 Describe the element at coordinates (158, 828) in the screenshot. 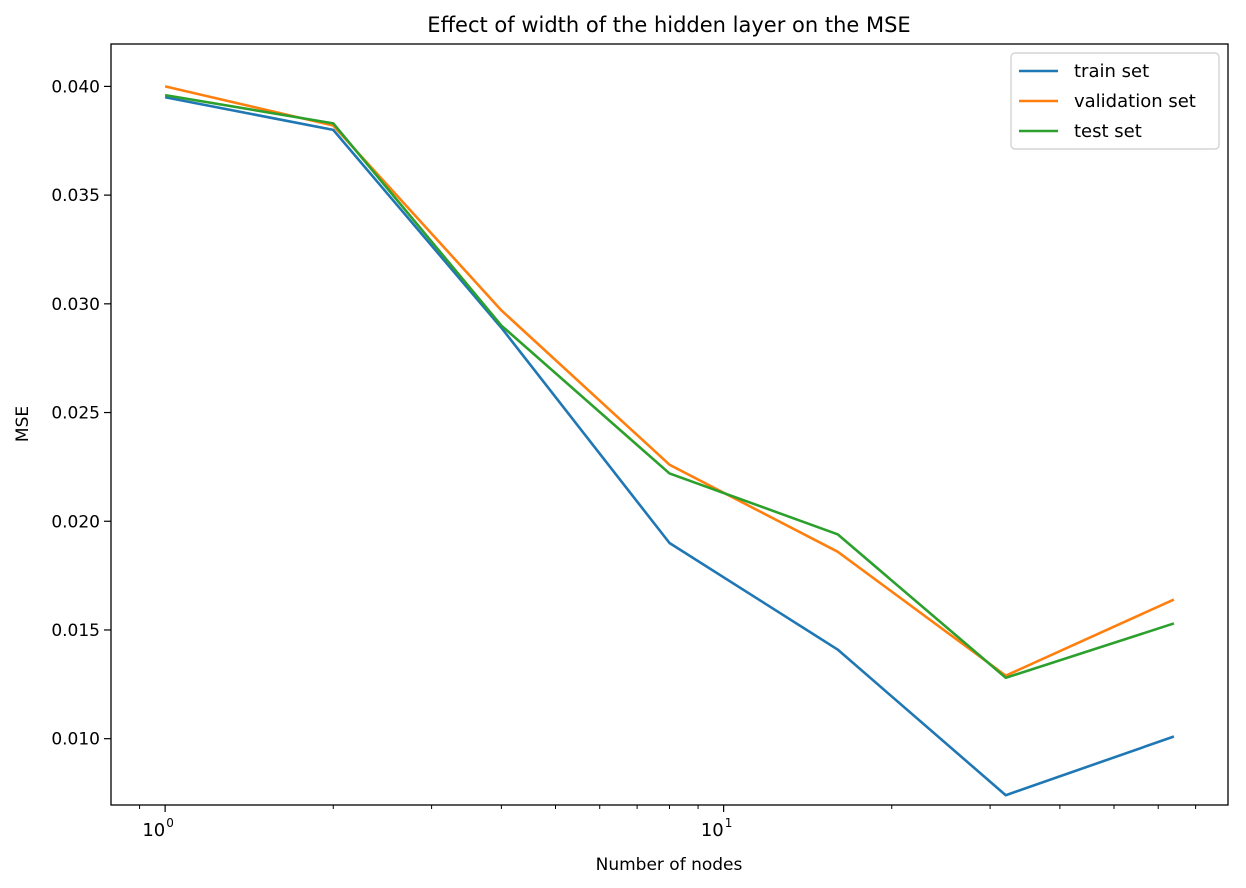

I see `x-tick-label: 10⁰` at that location.